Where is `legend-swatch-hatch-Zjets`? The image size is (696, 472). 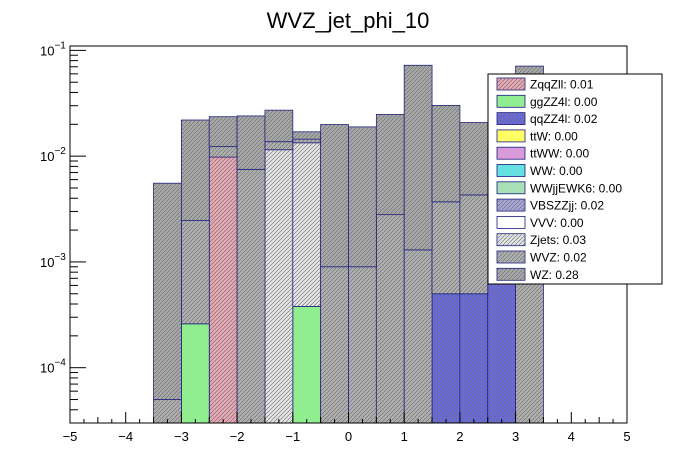
legend-swatch-hatch-Zjets is located at coordinates (511, 239).